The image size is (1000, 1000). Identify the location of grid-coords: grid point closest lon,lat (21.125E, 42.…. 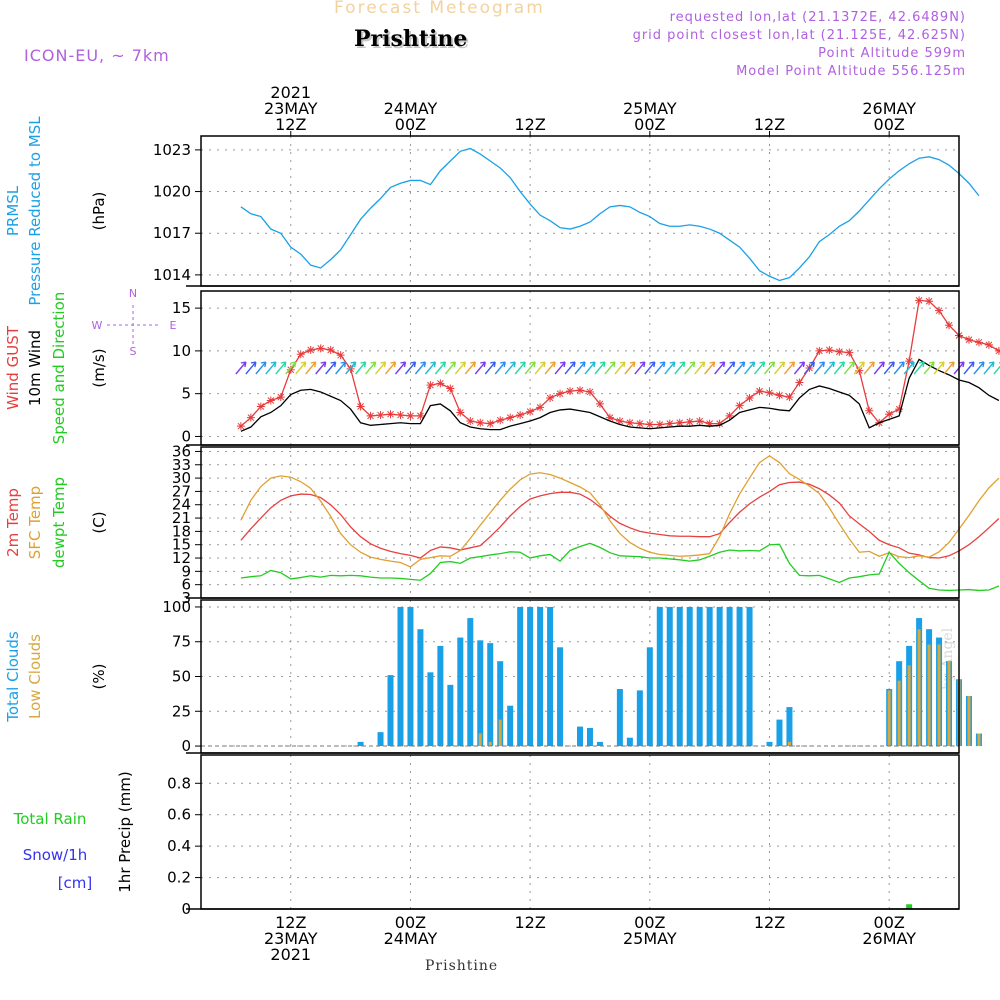
(799, 35).